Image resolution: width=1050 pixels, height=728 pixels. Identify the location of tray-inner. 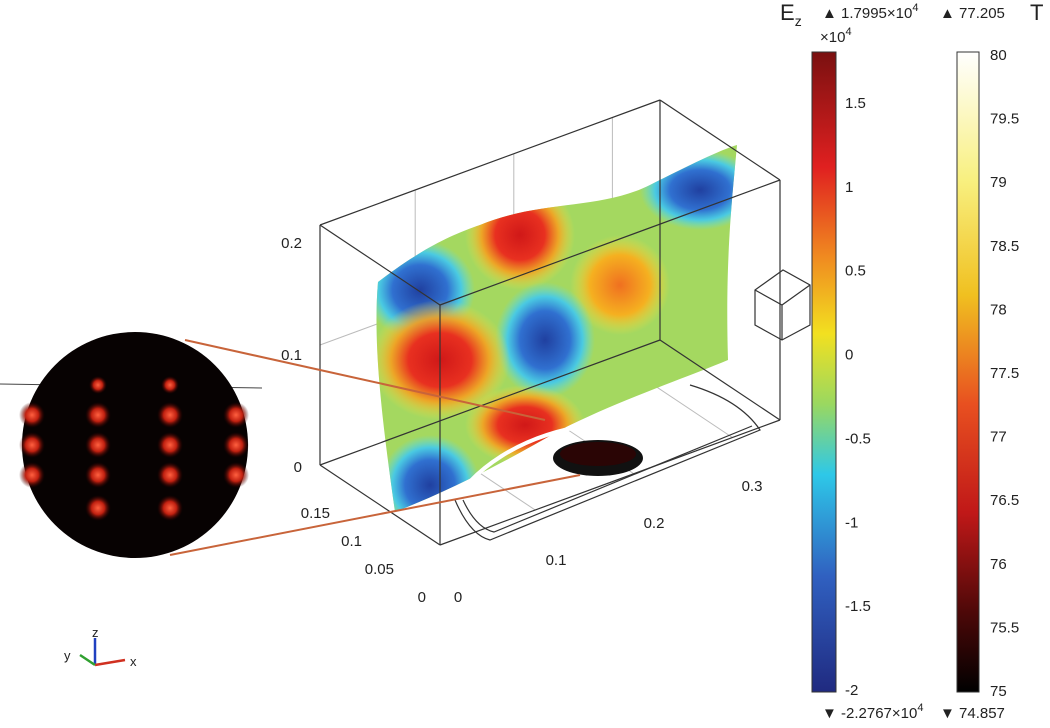
(607, 479).